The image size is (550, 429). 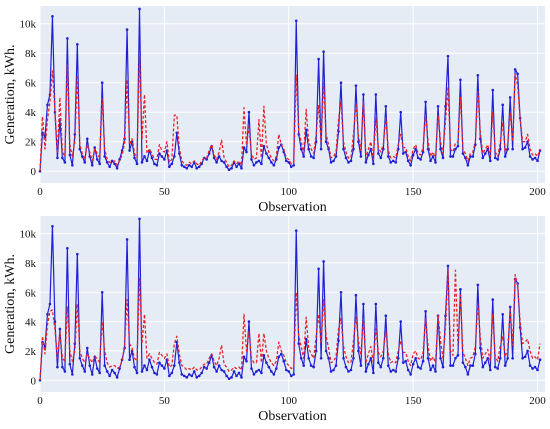 I want to click on top-x-tick-label: 50, so click(x=165, y=192).